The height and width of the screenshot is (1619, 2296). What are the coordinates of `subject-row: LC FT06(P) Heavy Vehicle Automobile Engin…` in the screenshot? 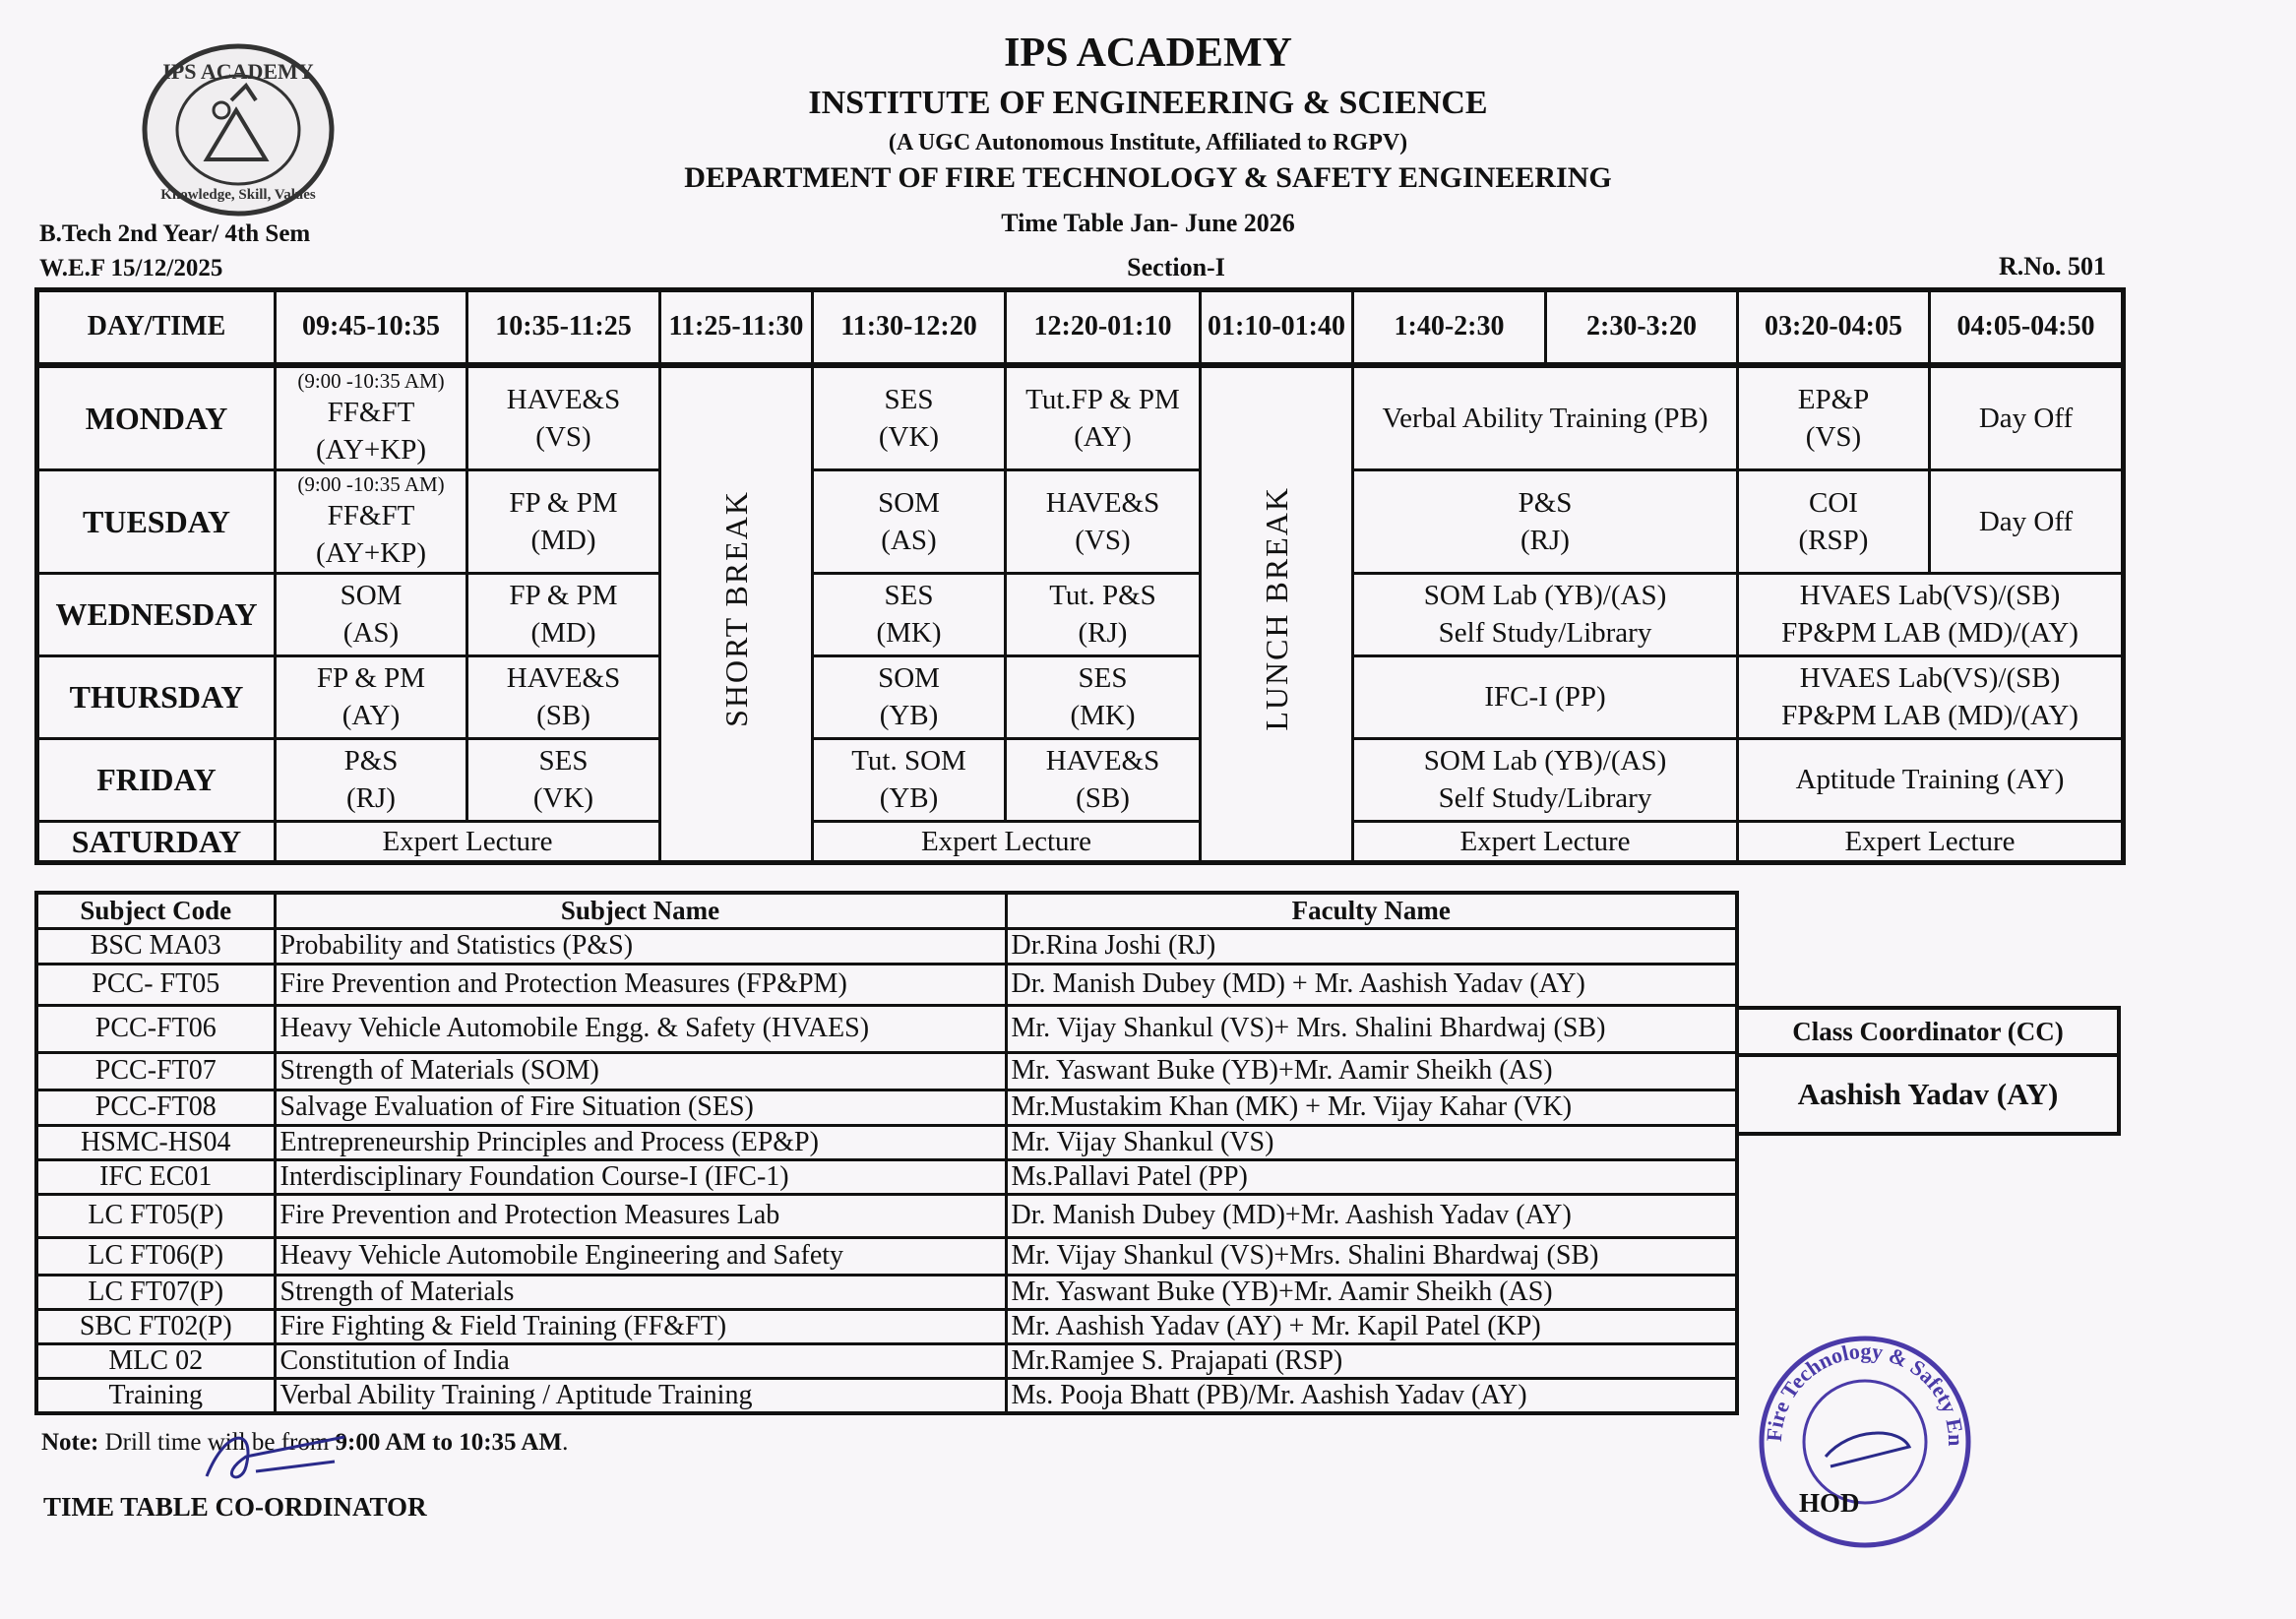 It's located at (887, 1256).